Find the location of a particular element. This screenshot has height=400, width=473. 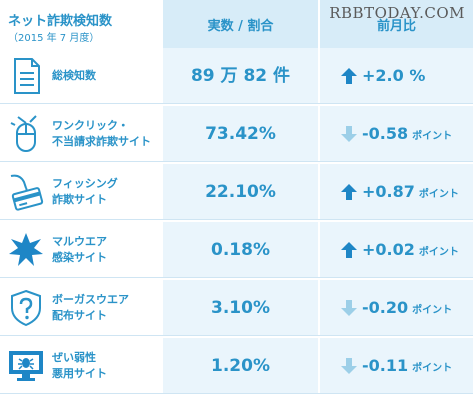

row-ratio-value: 73.42% is located at coordinates (240, 134).